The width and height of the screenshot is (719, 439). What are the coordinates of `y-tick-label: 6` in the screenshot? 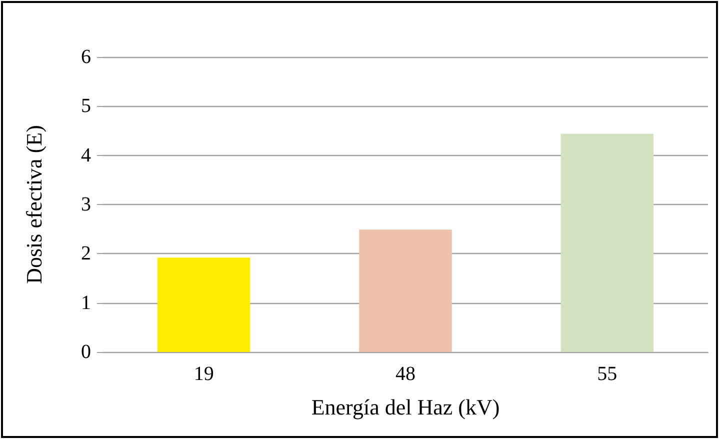 It's located at (86, 57).